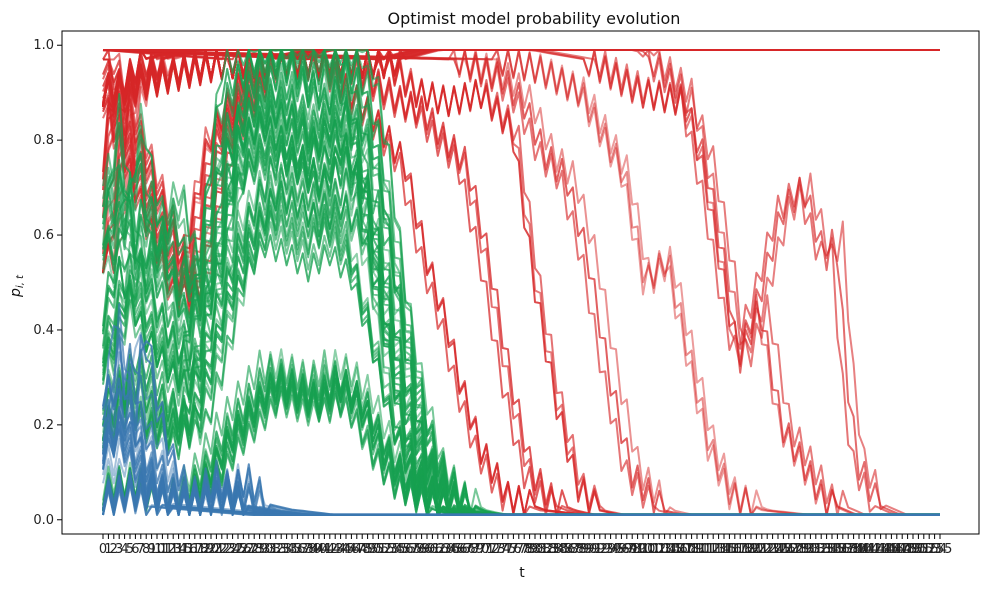 This screenshot has width=989, height=590. I want to click on x-tick-label: 65, so click(454, 549).